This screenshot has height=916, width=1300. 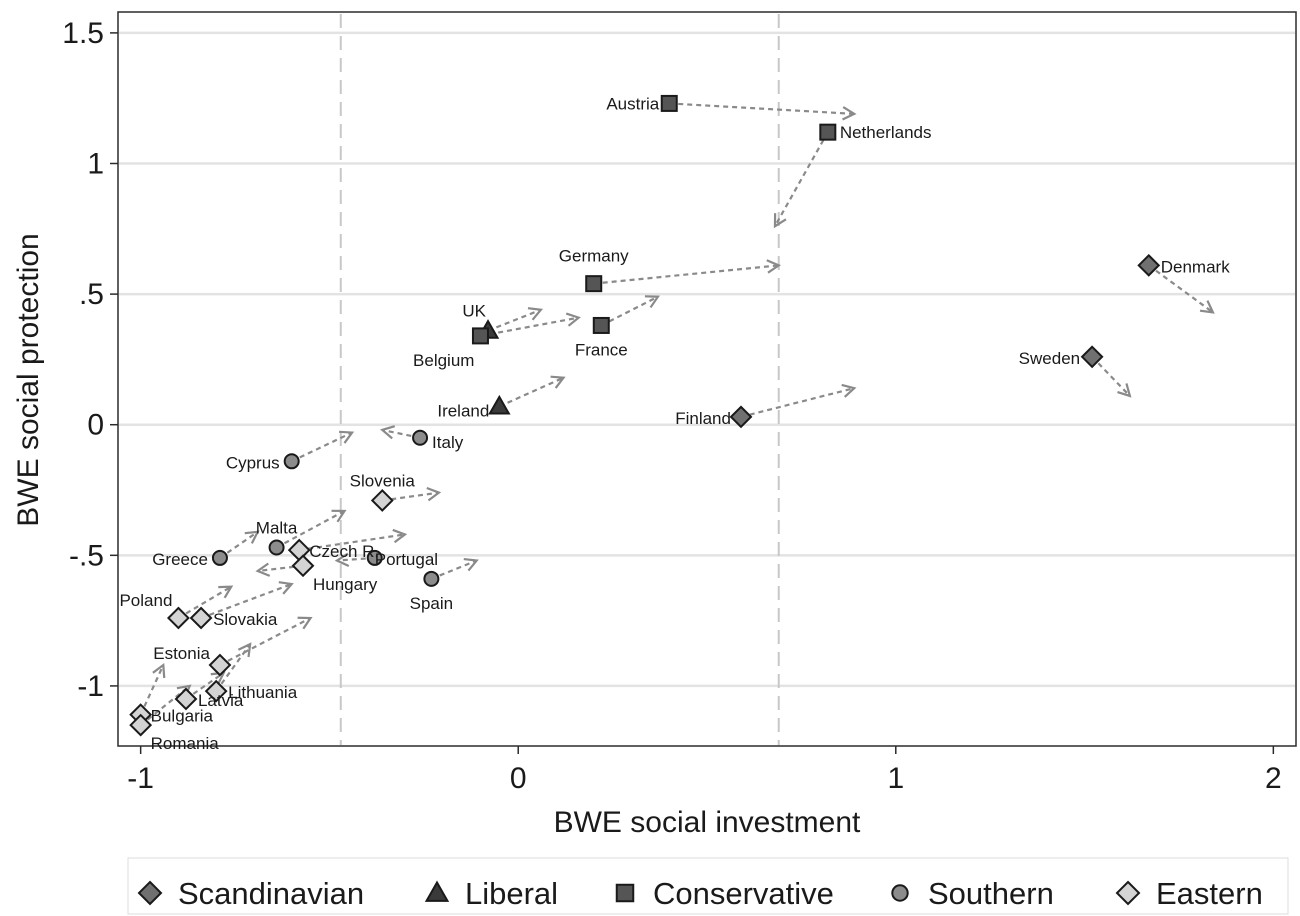 I want to click on point-label: Spain, so click(x=431, y=603).